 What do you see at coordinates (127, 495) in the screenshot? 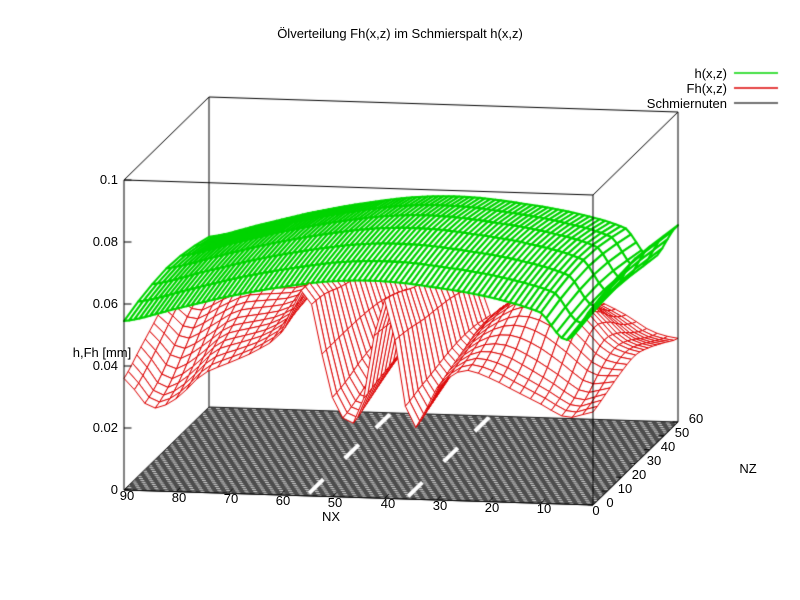
I see `nx-axis-tick: 90` at bounding box center [127, 495].